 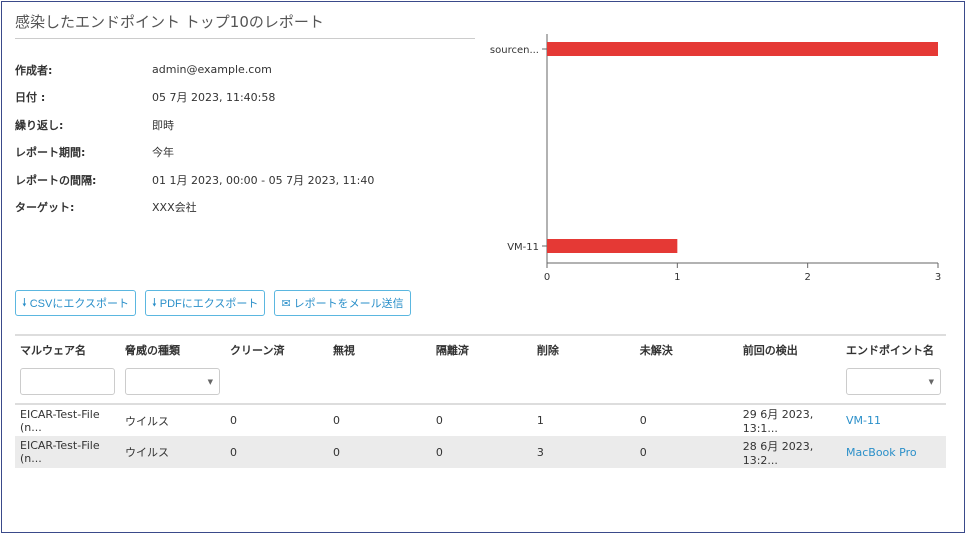 I want to click on deleted: 1, so click(x=540, y=420).